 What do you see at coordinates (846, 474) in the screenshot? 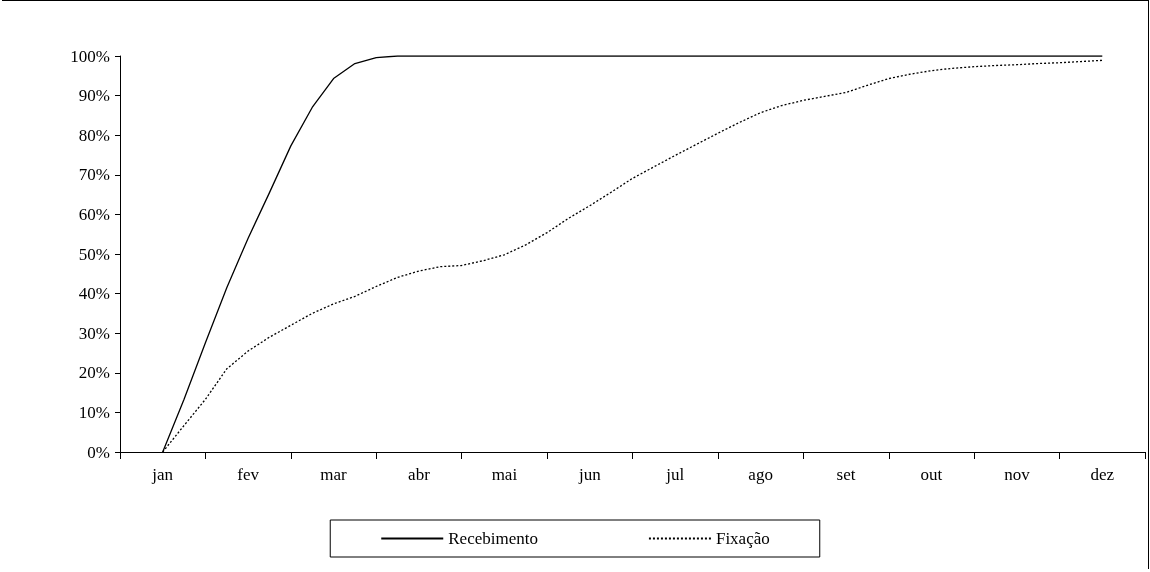
I see `x-tick-label: set` at bounding box center [846, 474].